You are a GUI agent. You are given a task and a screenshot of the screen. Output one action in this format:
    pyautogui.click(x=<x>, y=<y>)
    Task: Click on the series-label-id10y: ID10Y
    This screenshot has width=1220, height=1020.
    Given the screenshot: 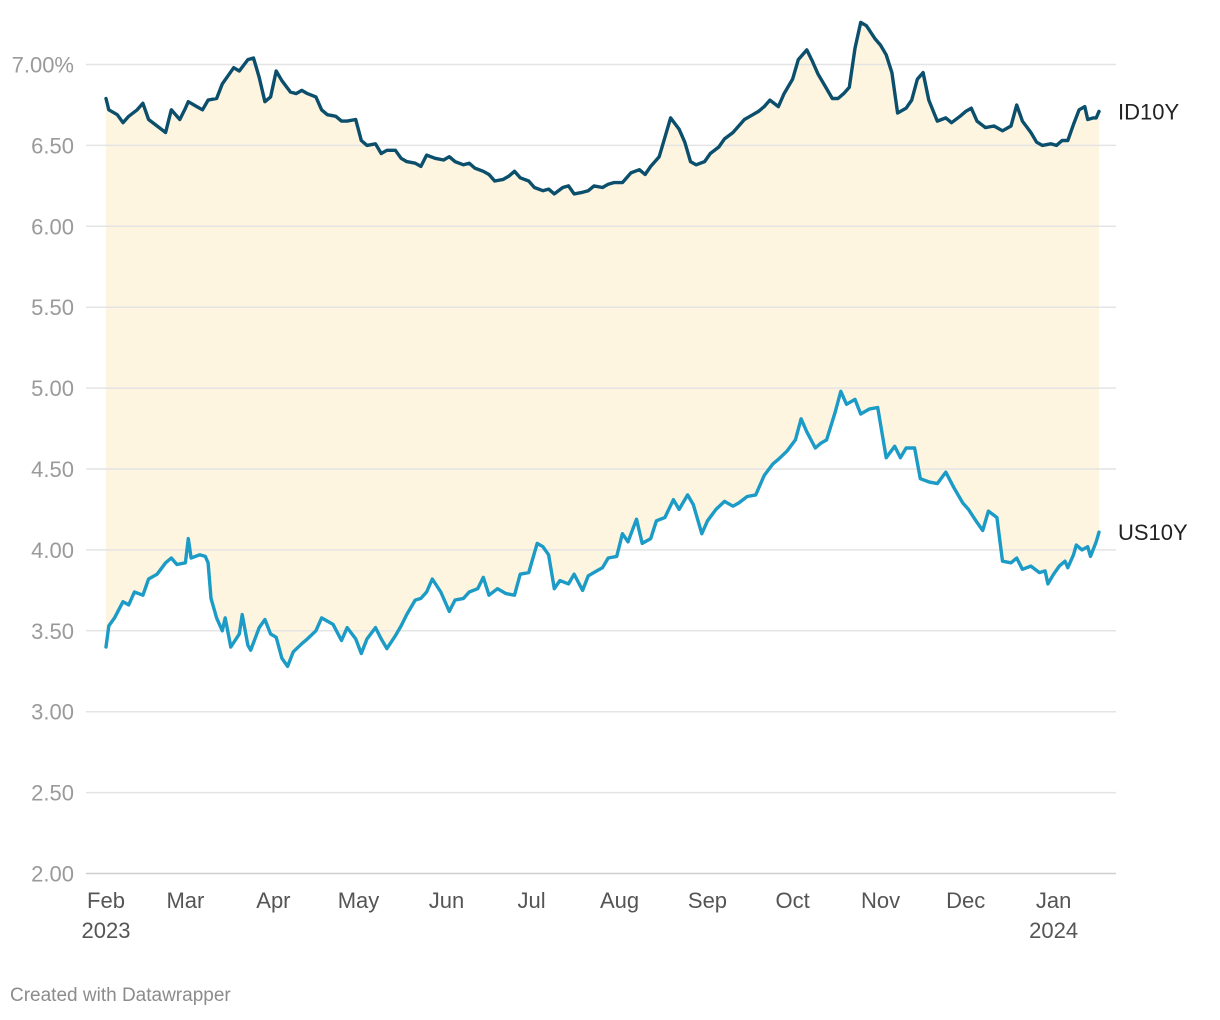 What is the action you would take?
    pyautogui.click(x=1148, y=111)
    